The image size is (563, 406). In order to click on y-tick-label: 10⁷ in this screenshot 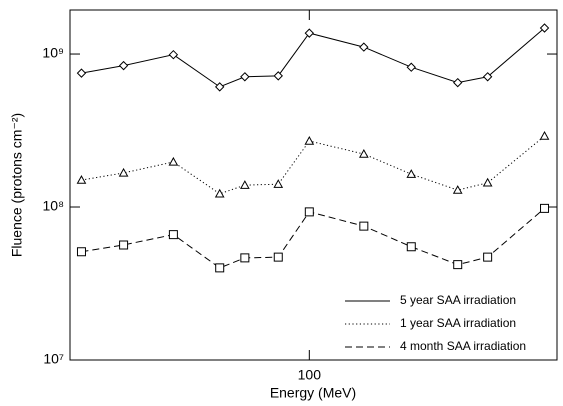, I will do `click(53, 359)`.